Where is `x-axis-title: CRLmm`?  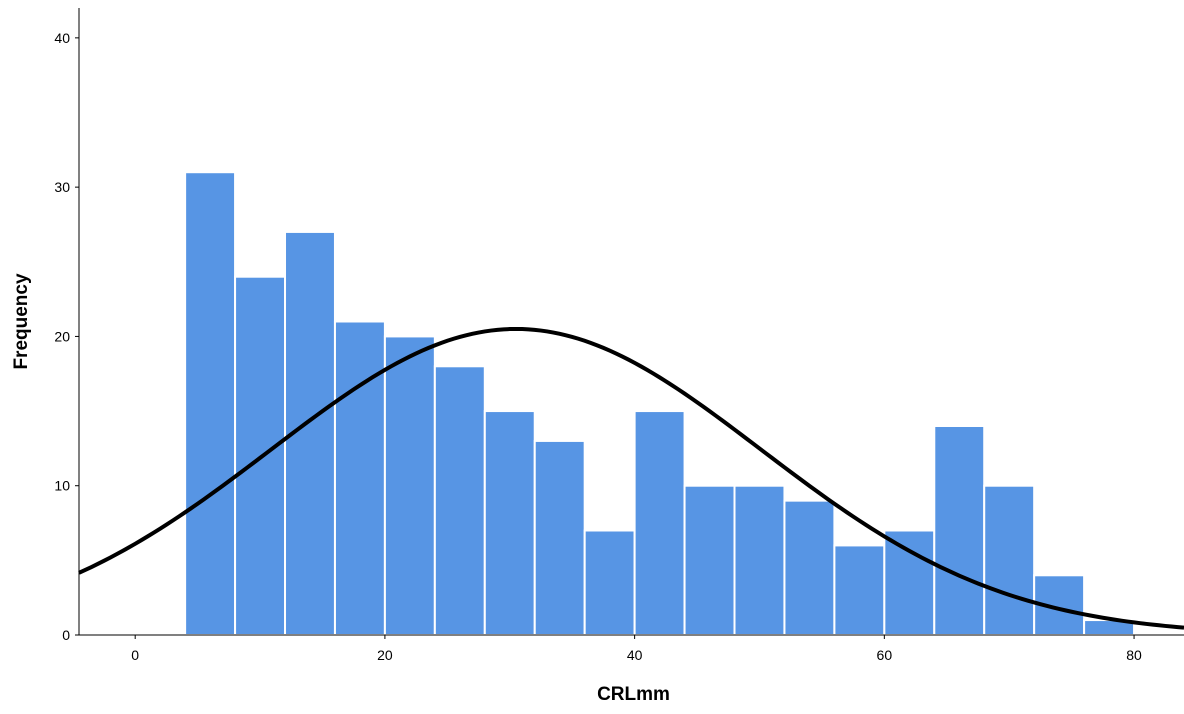 x-axis-title: CRLmm is located at coordinates (633, 694).